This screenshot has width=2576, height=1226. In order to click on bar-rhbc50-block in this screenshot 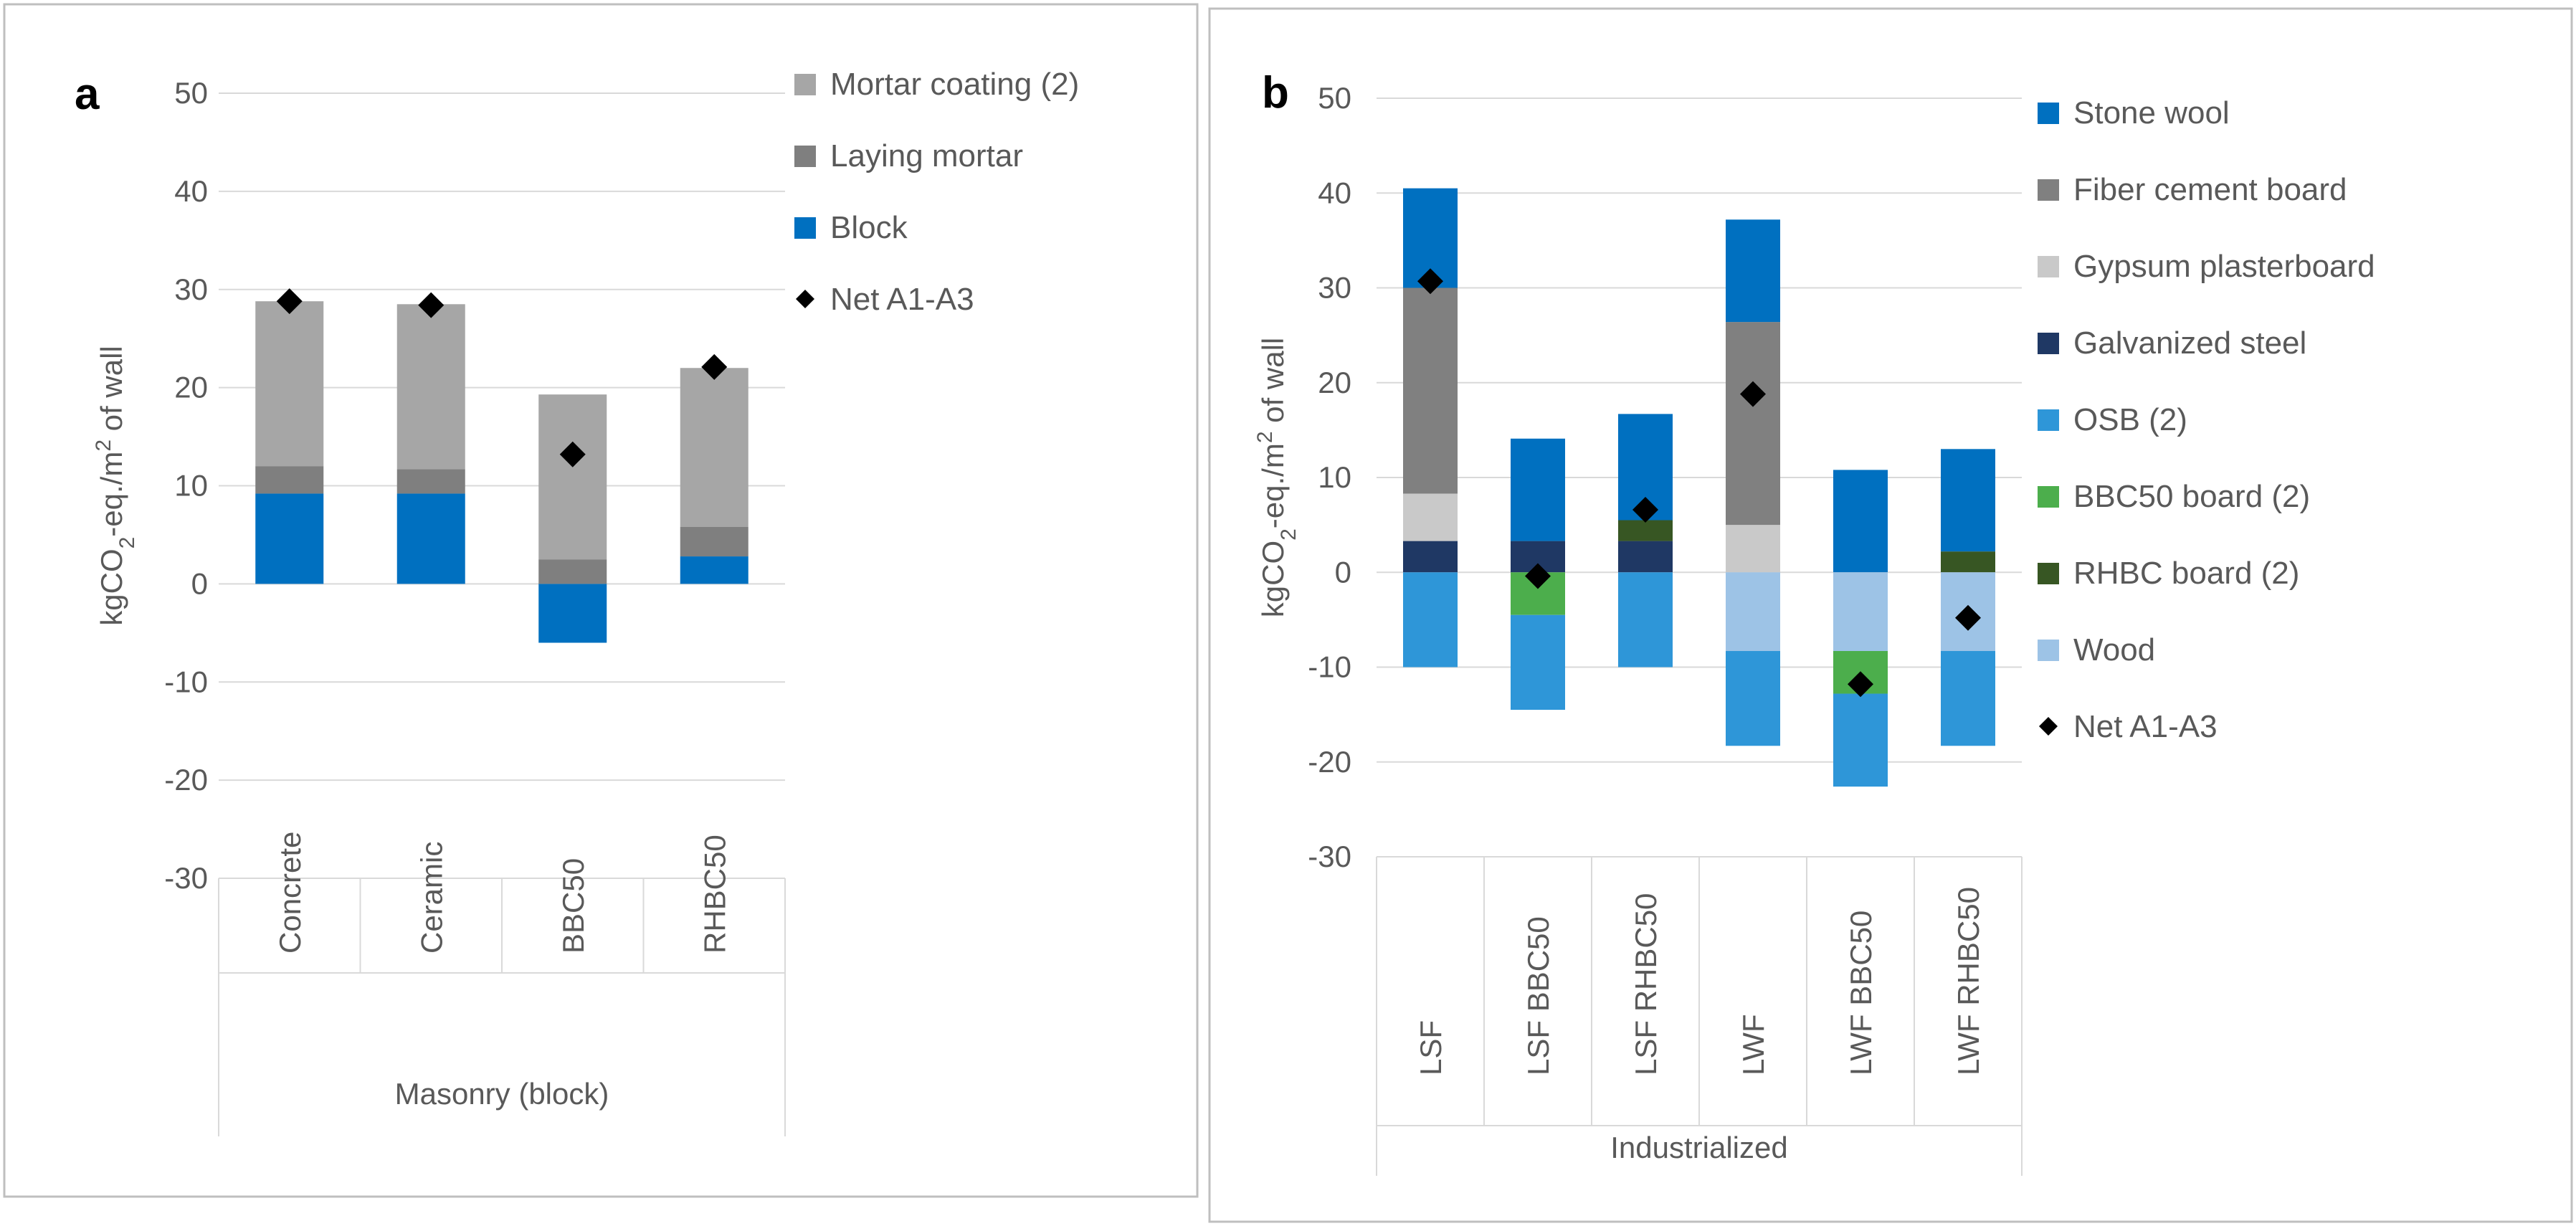, I will do `click(714, 570)`.